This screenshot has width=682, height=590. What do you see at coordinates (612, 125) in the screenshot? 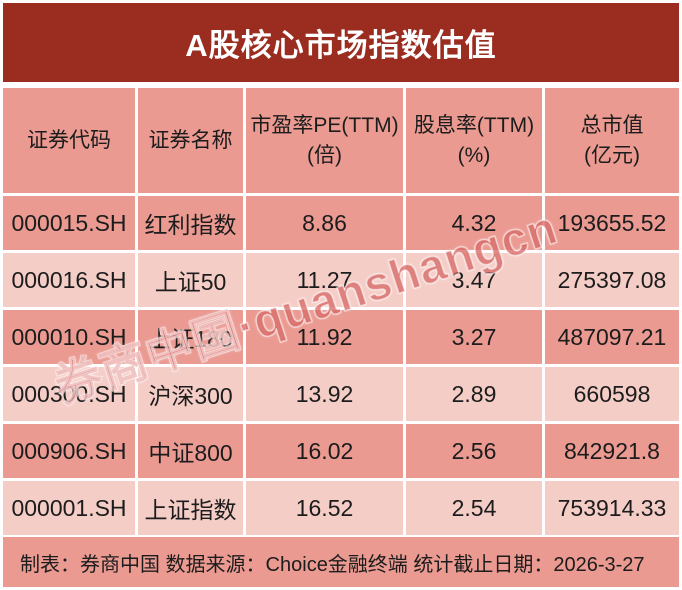
I see `column-header-label: 总市值` at bounding box center [612, 125].